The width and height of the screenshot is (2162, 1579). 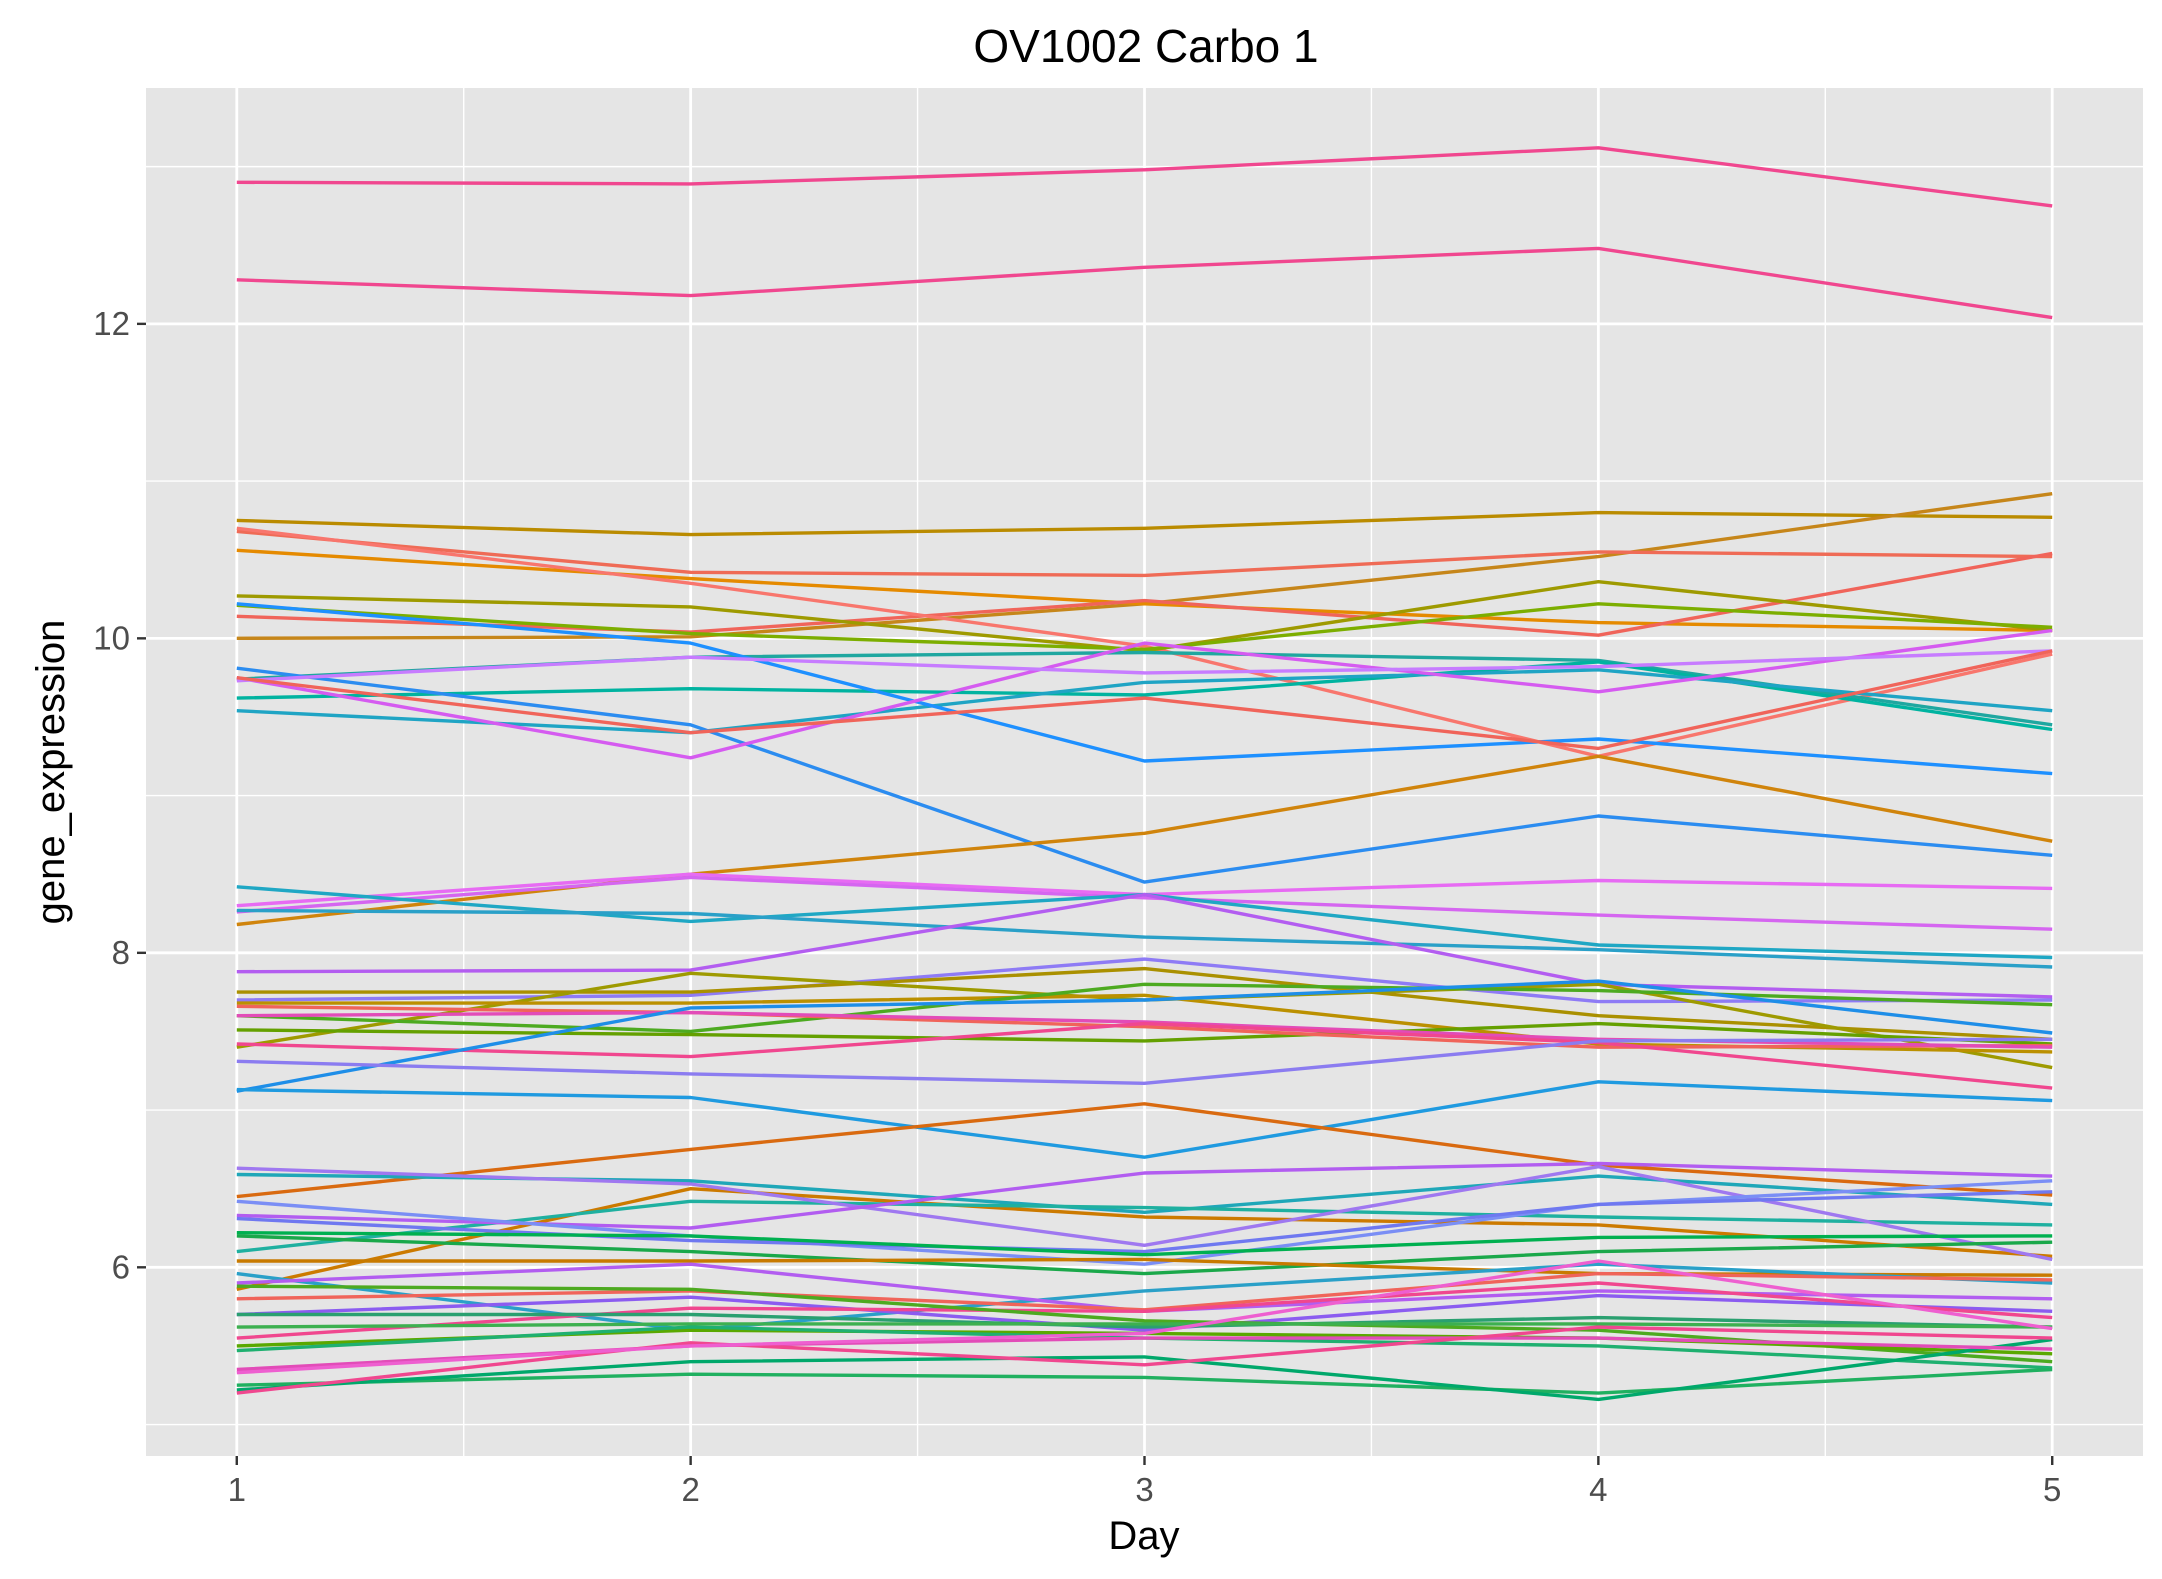 I want to click on x-axis: 1 2 3 4 5, so click(x=1144, y=1482).